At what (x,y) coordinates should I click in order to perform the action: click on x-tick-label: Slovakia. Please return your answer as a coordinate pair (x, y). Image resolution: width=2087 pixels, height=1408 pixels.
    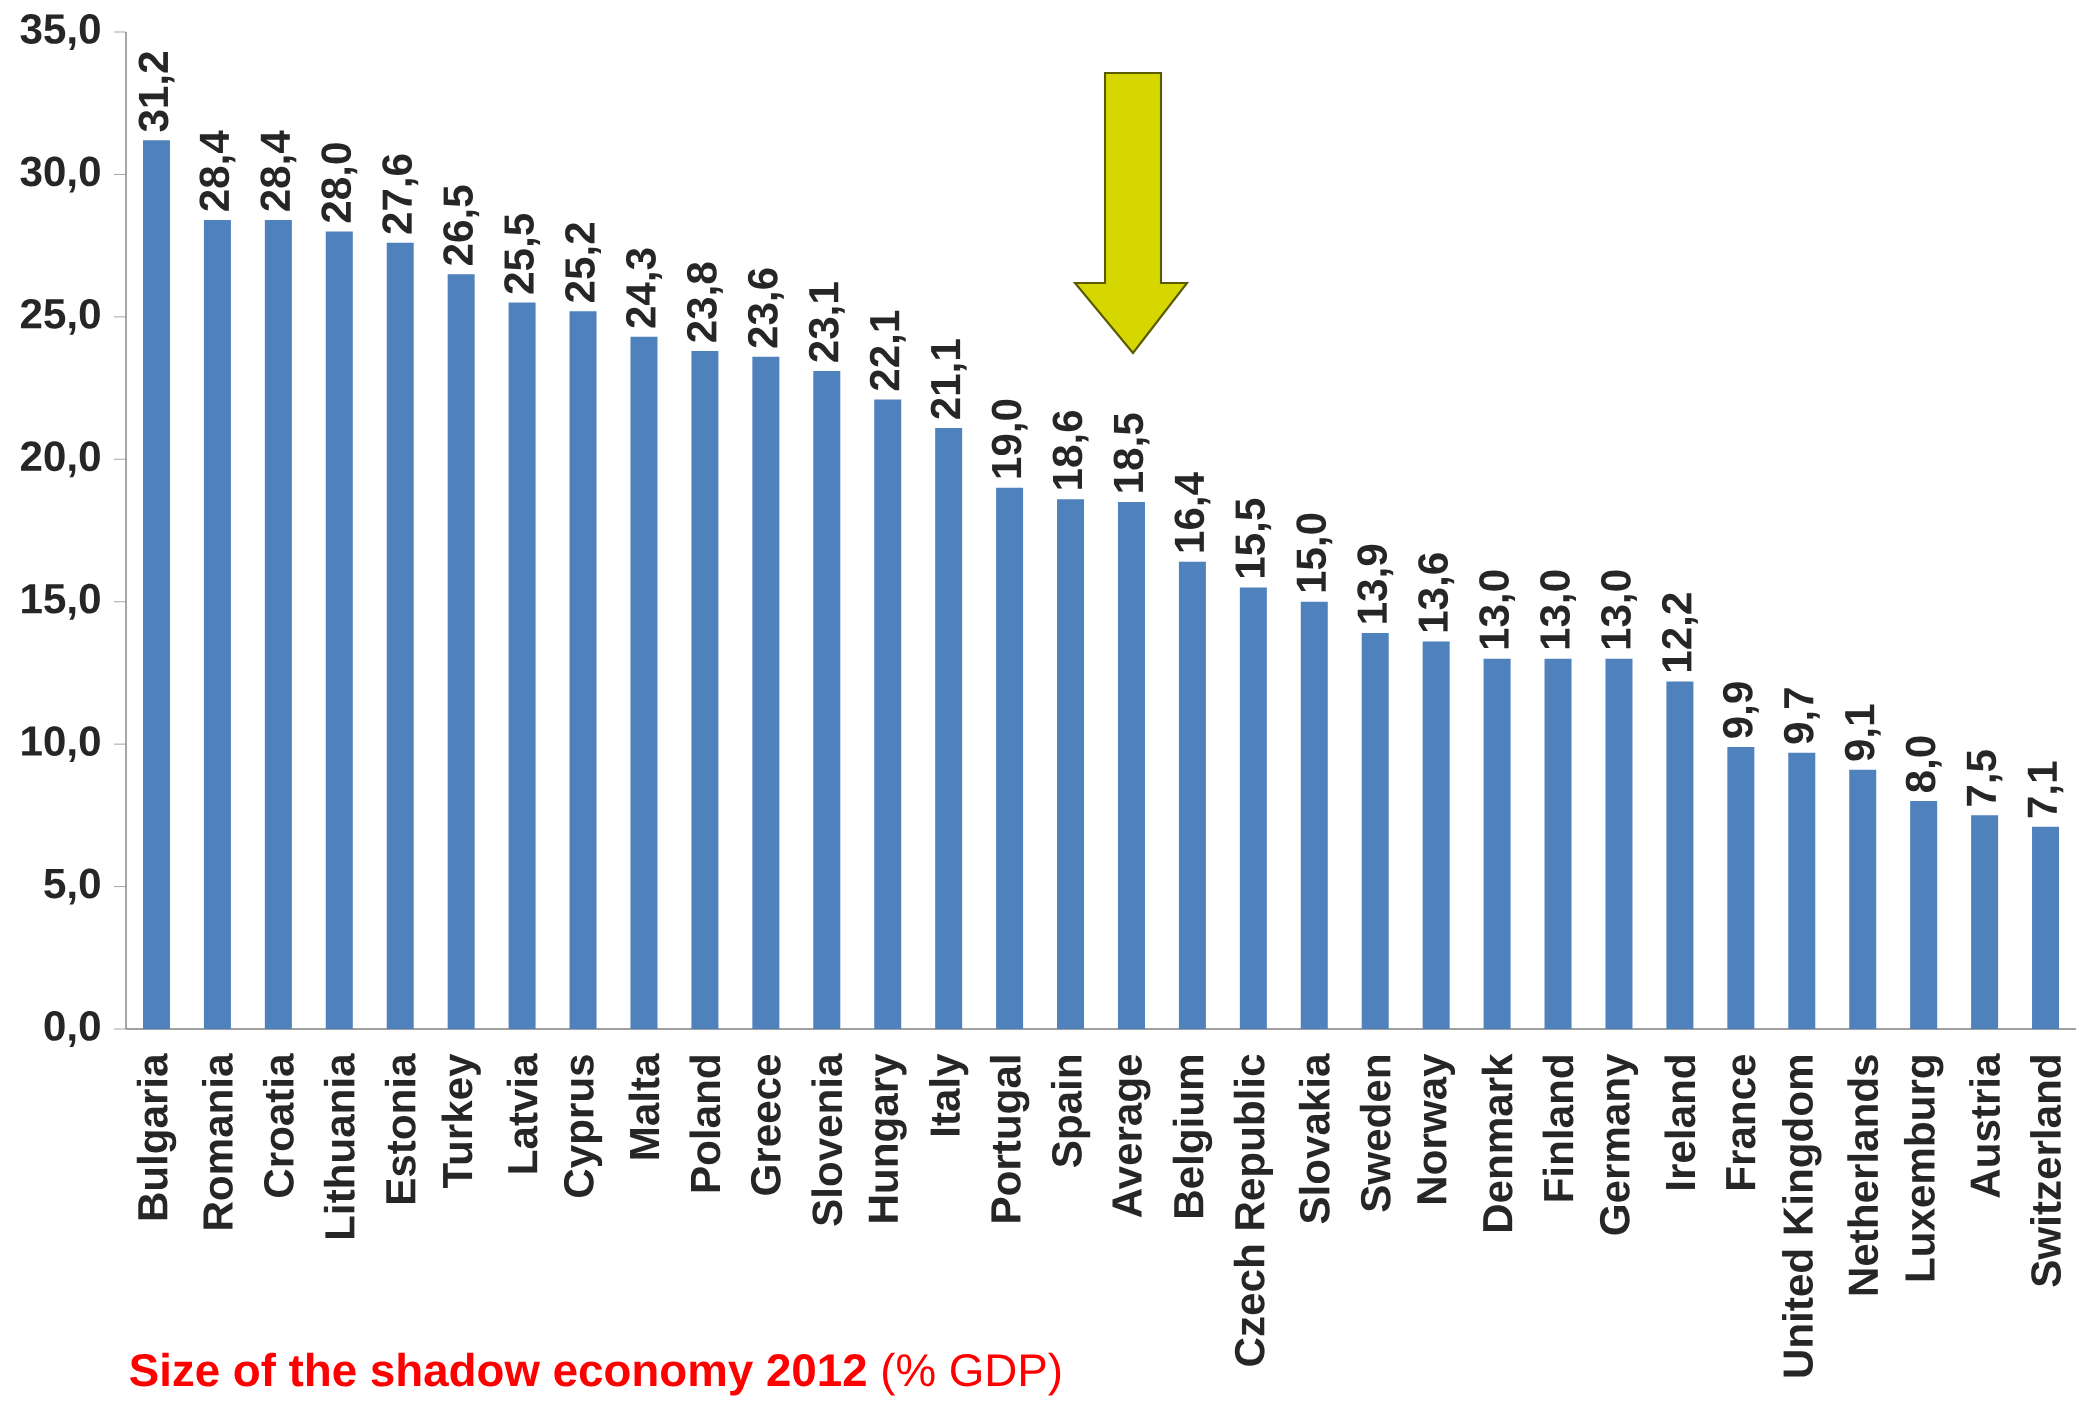
    Looking at the image, I should click on (1314, 1138).